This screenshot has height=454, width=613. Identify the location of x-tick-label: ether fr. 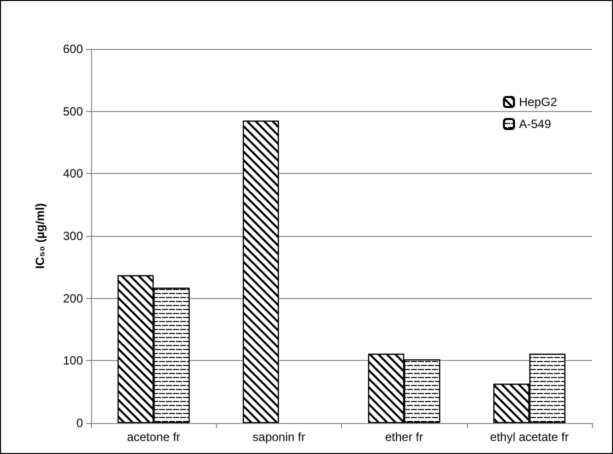
(404, 437).